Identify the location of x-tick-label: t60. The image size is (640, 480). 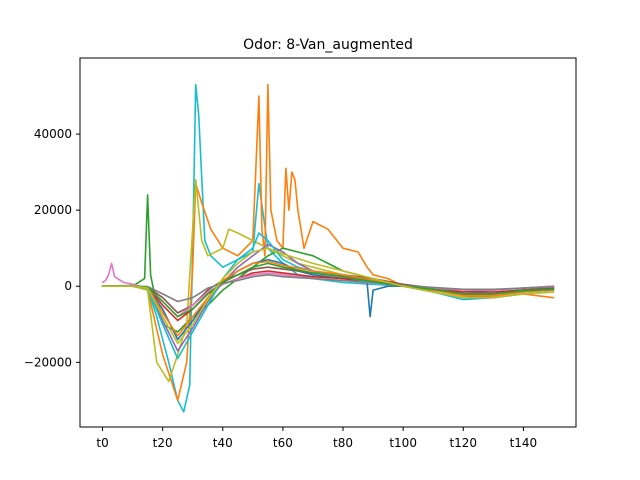
(283, 443).